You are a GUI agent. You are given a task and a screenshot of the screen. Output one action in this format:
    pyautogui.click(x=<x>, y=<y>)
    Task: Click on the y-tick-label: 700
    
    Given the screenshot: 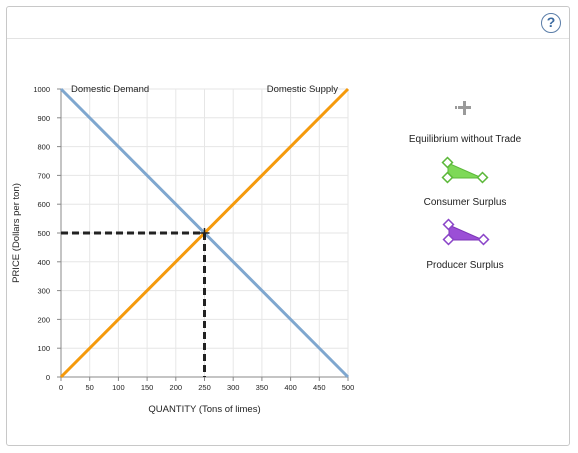 What is the action you would take?
    pyautogui.click(x=43, y=175)
    